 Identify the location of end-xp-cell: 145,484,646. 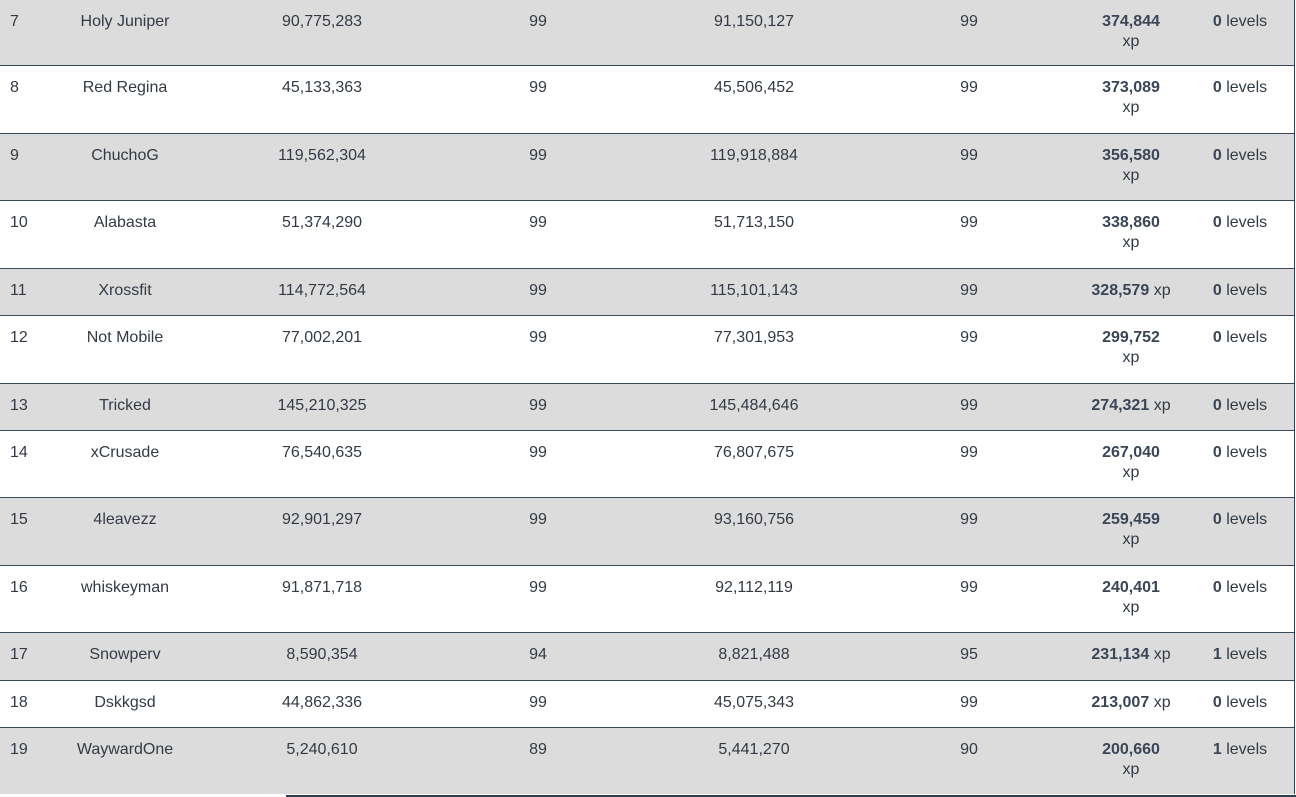
(754, 405).